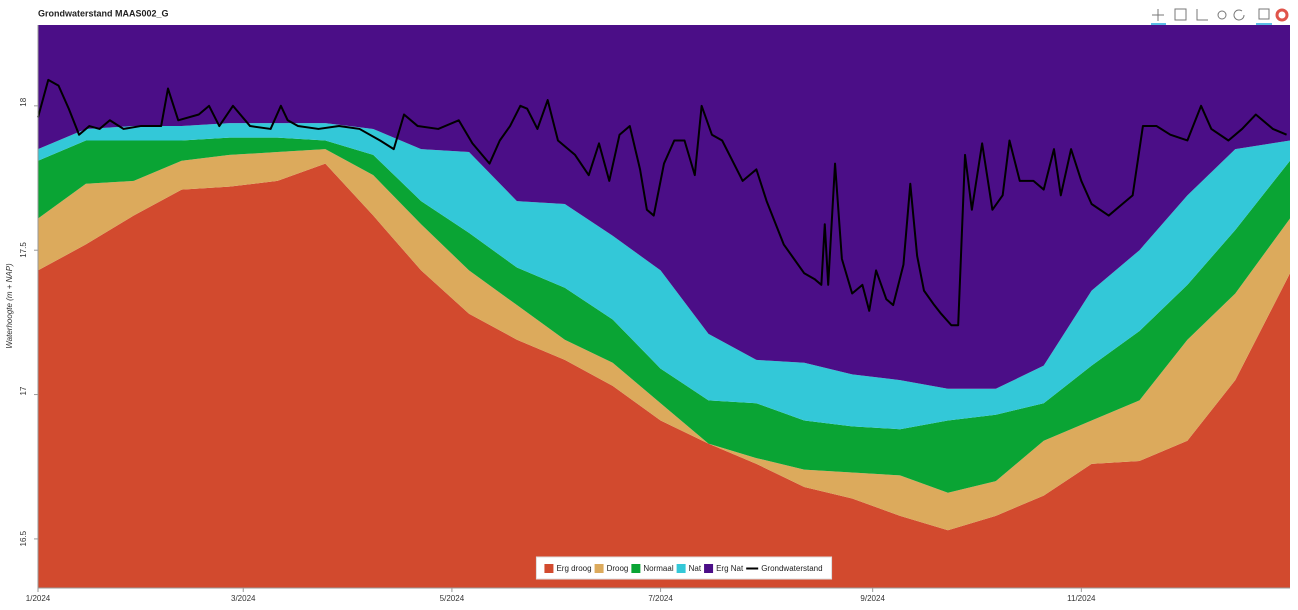 The width and height of the screenshot is (1298, 610). I want to click on pan-tool, so click(1158, 17).